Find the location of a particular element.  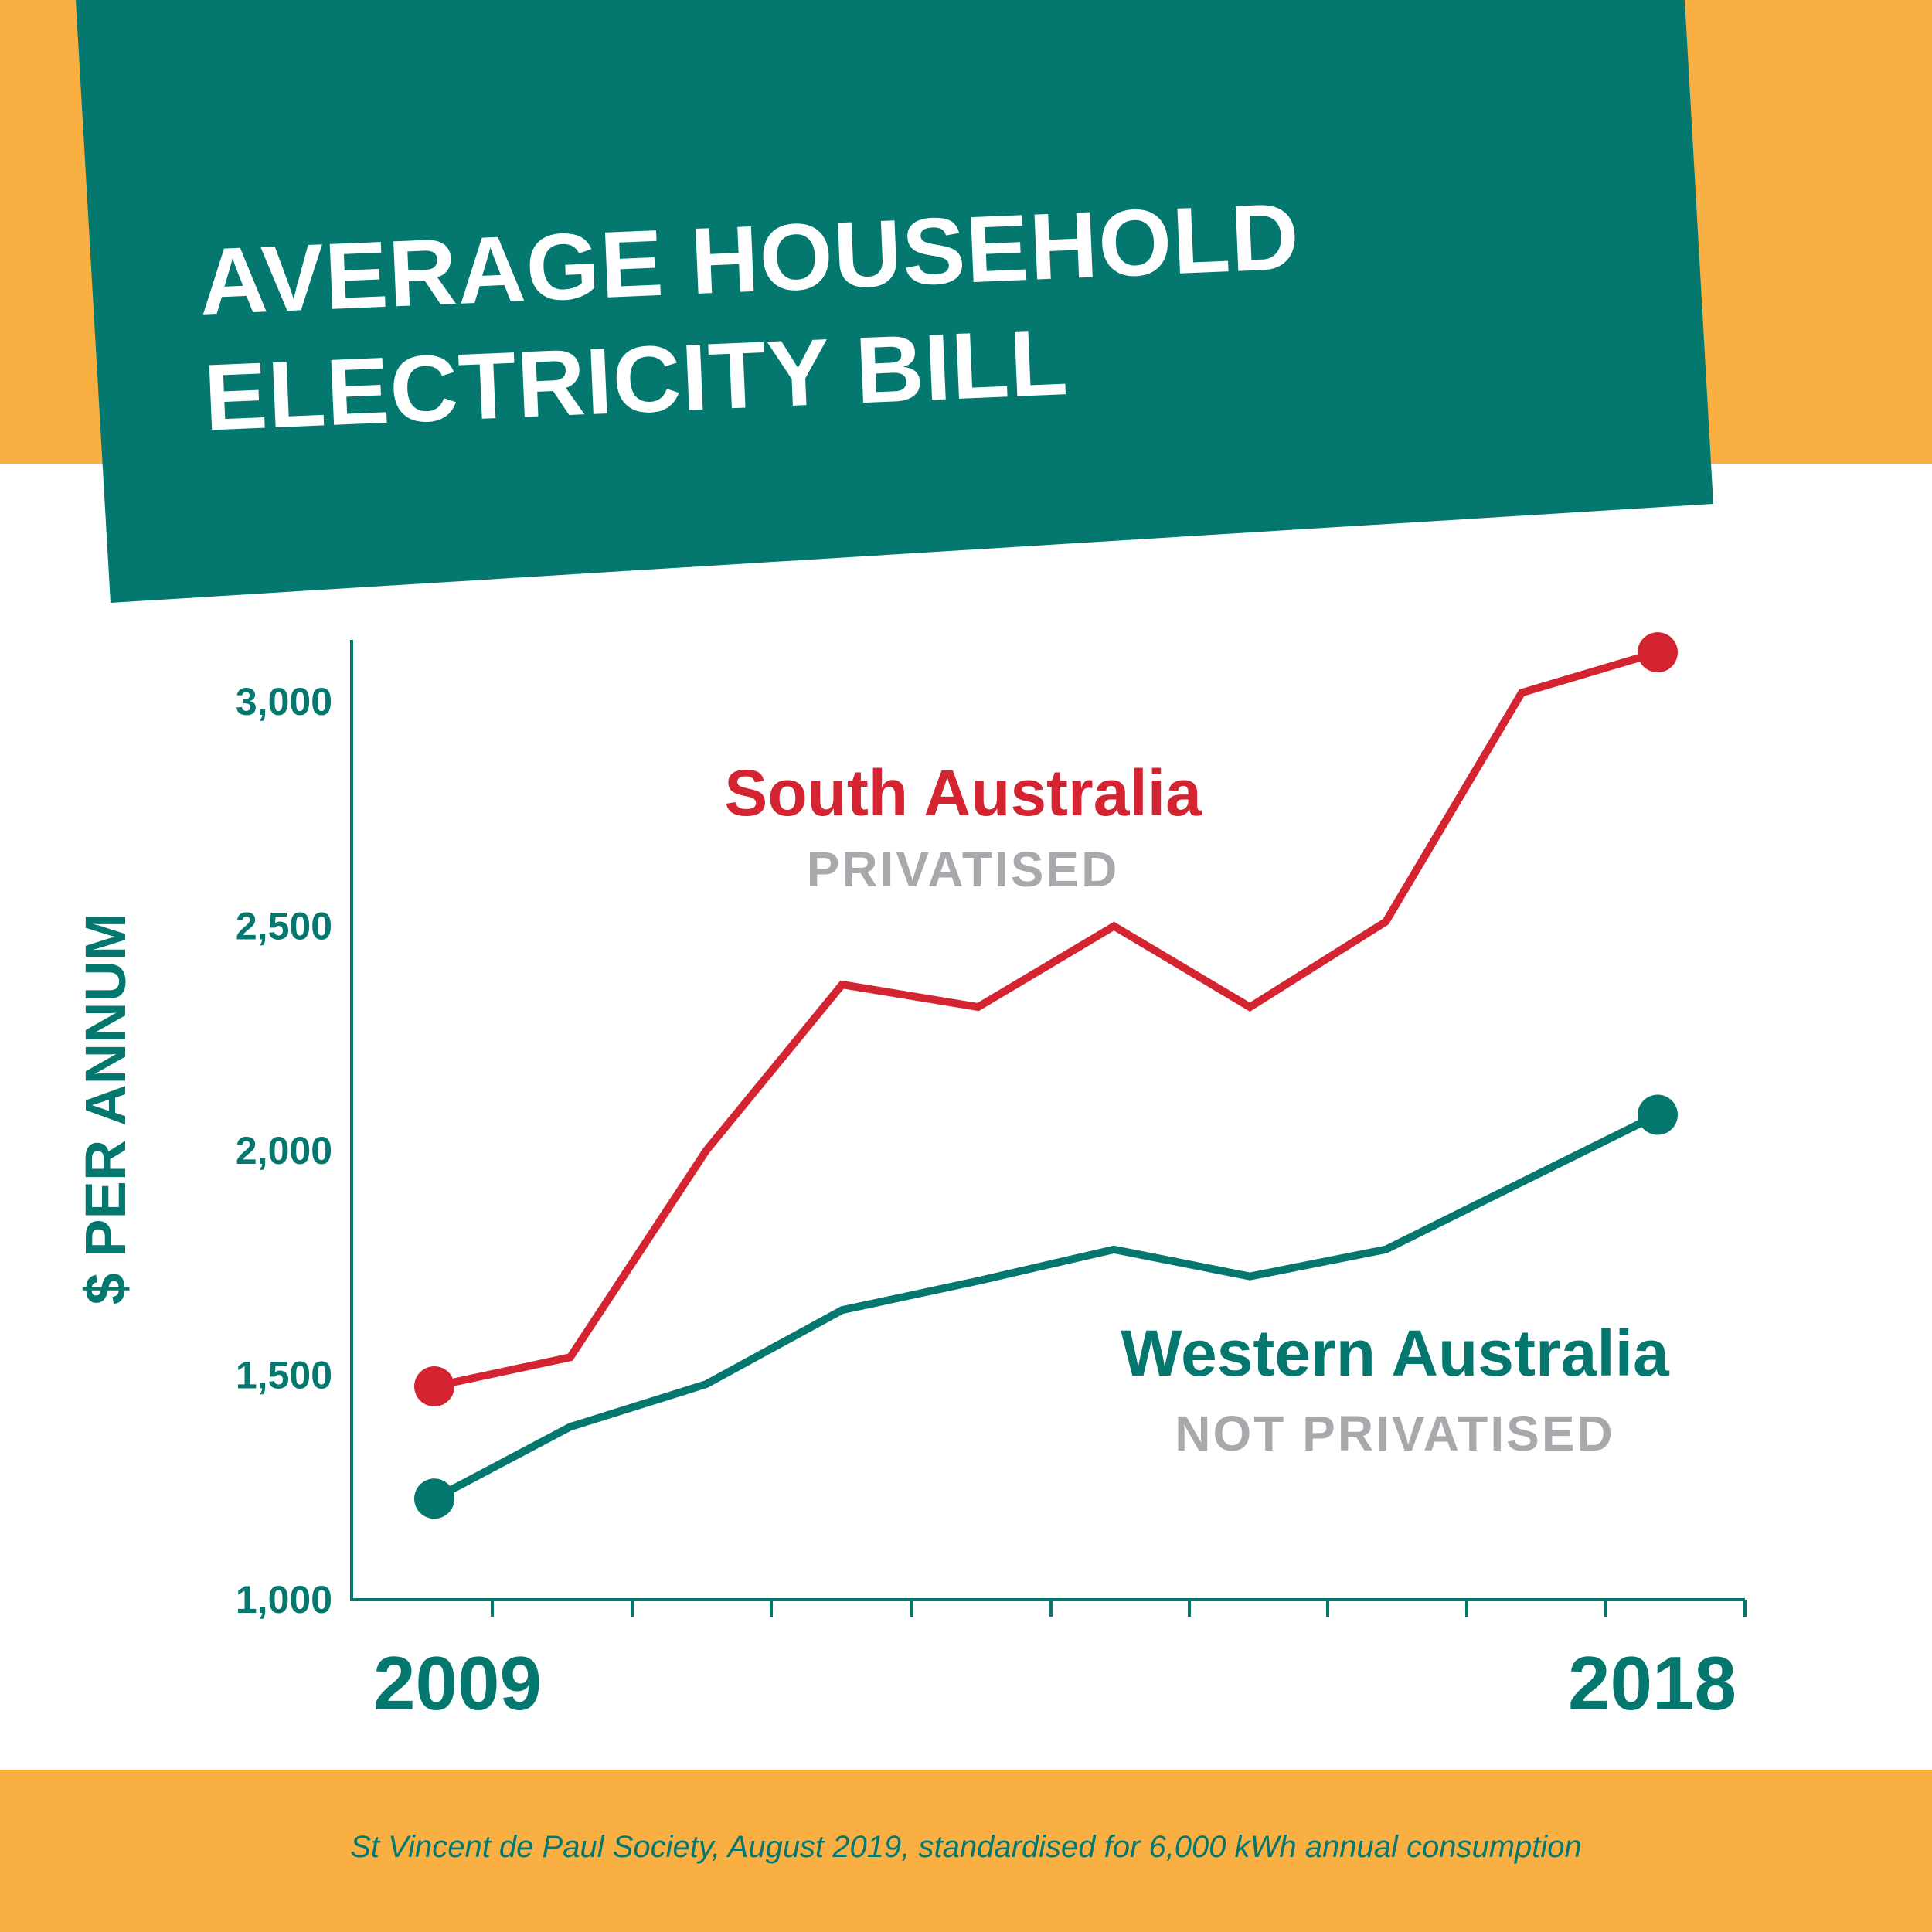

bottom-orange-band is located at coordinates (966, 1851).